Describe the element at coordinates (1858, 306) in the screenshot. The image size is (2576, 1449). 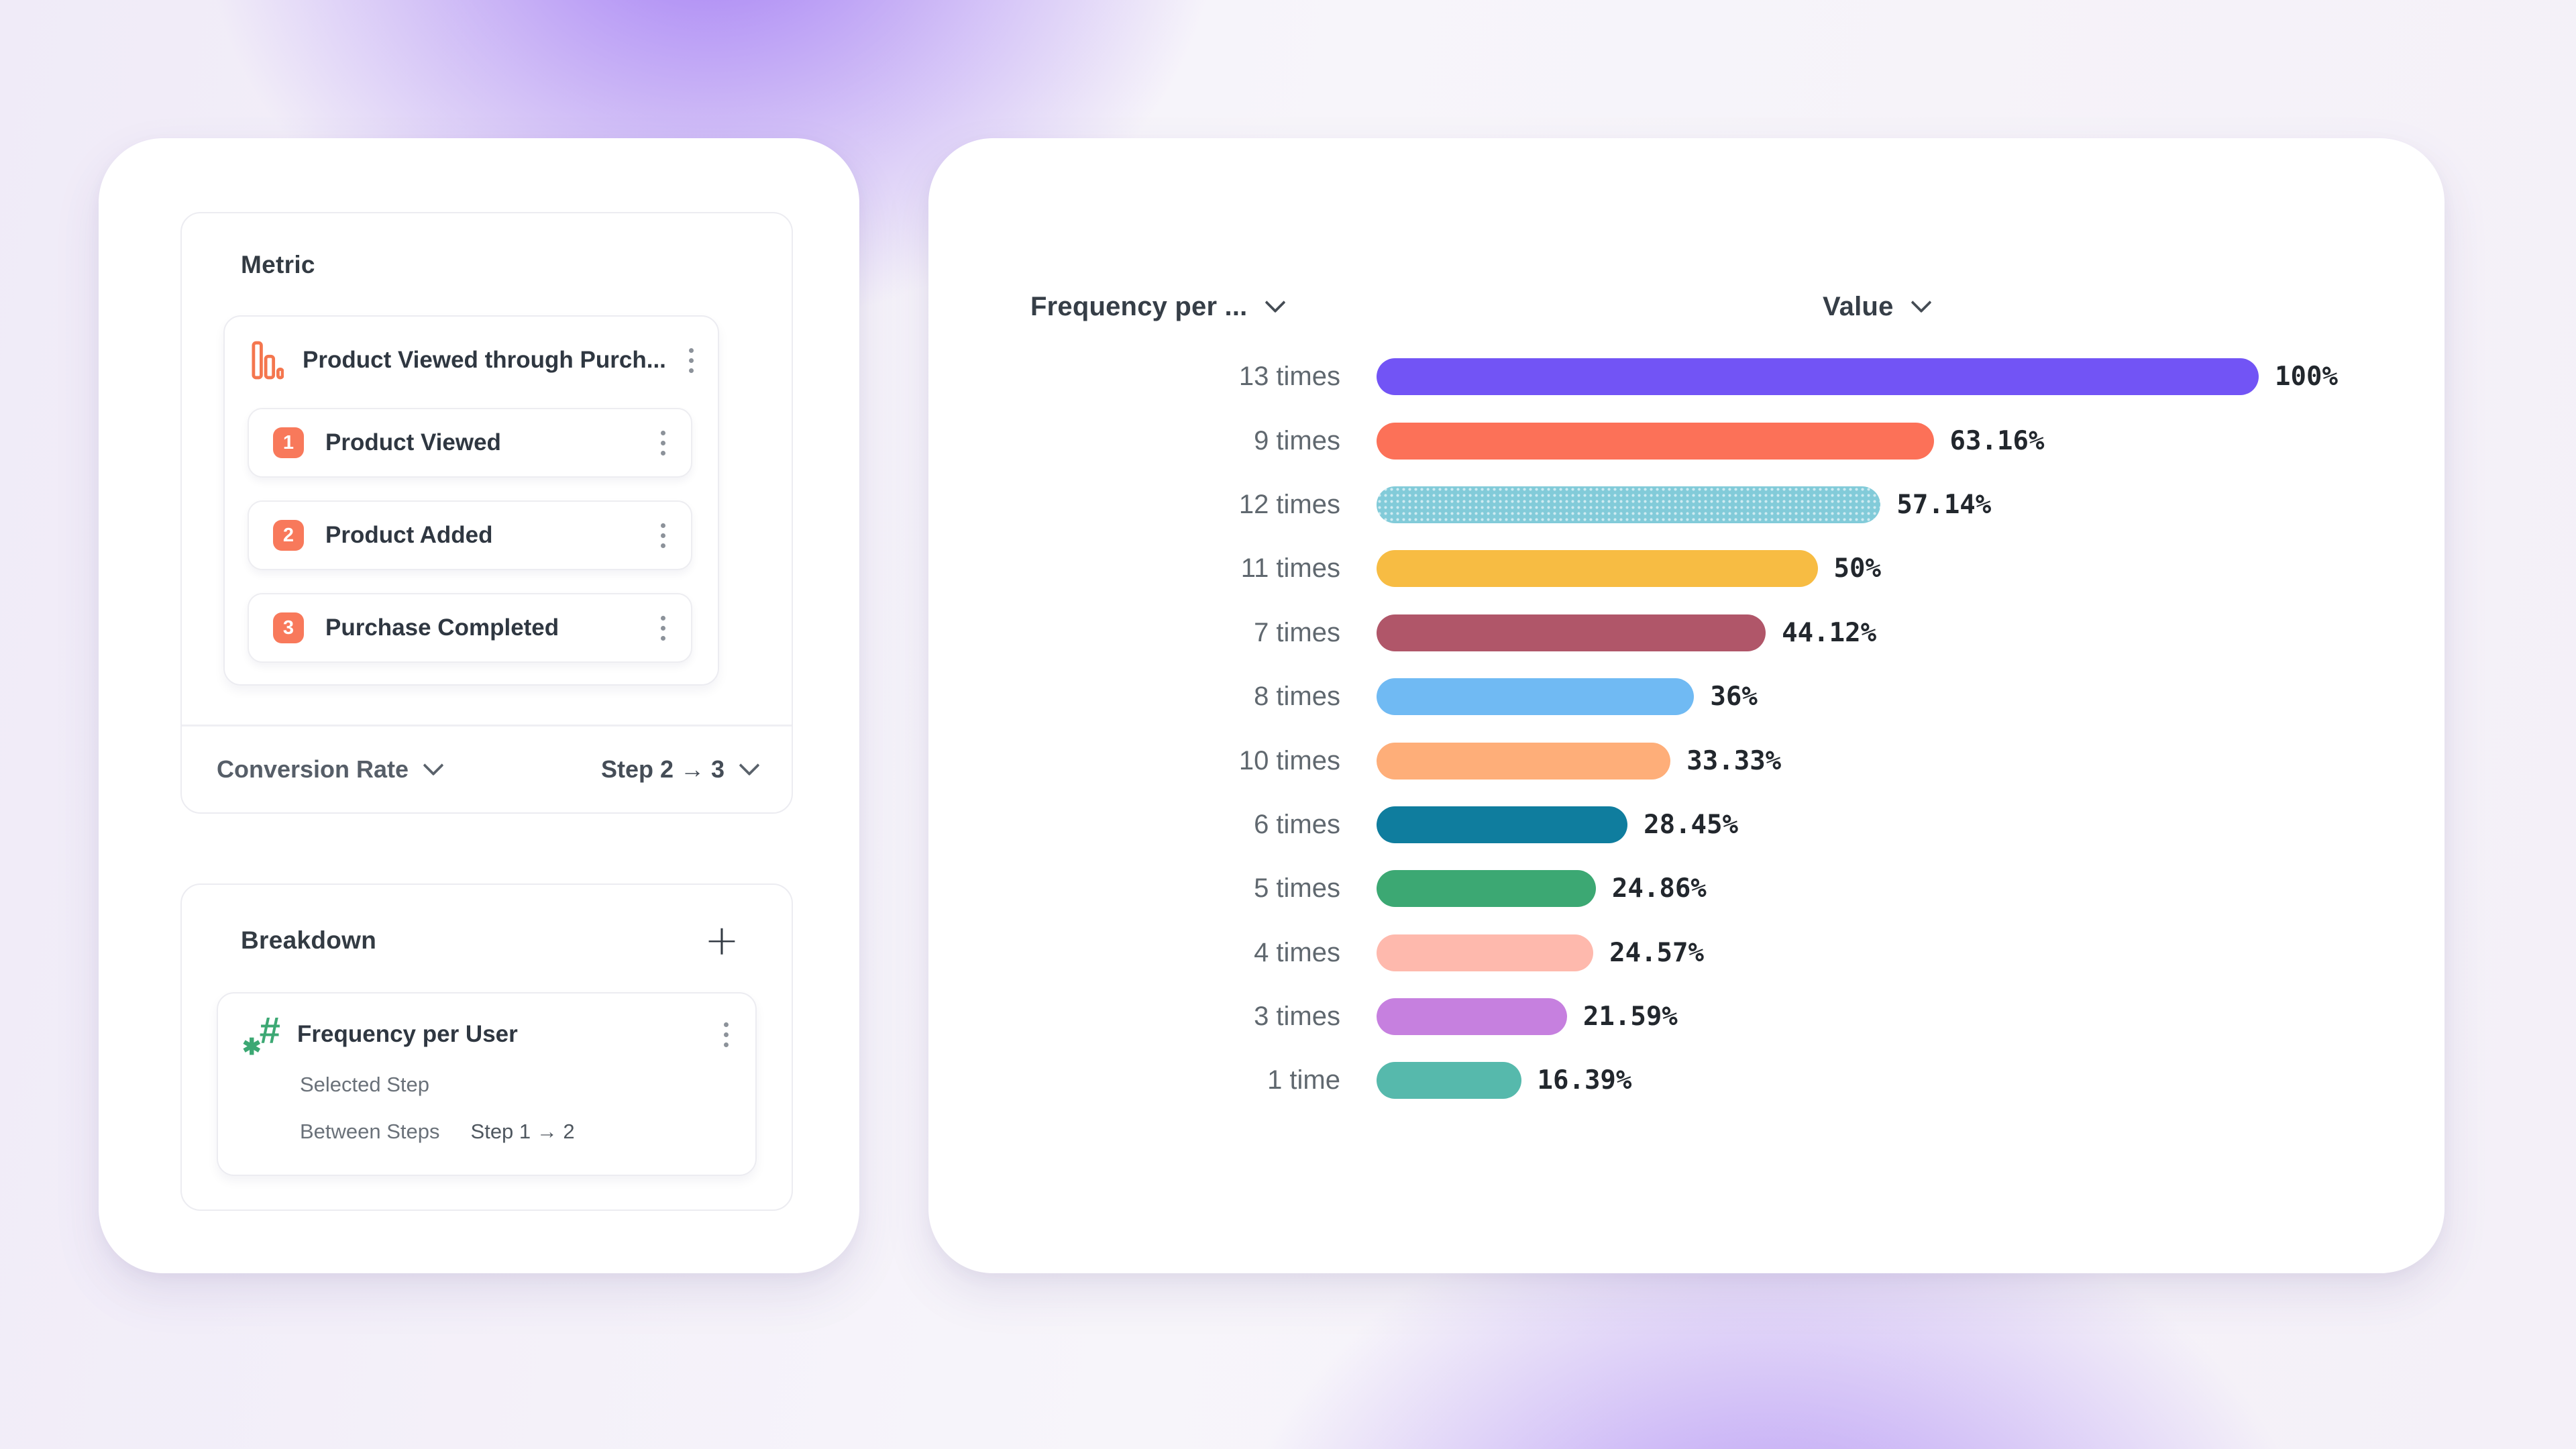
I see `value-column-header: Value` at that location.